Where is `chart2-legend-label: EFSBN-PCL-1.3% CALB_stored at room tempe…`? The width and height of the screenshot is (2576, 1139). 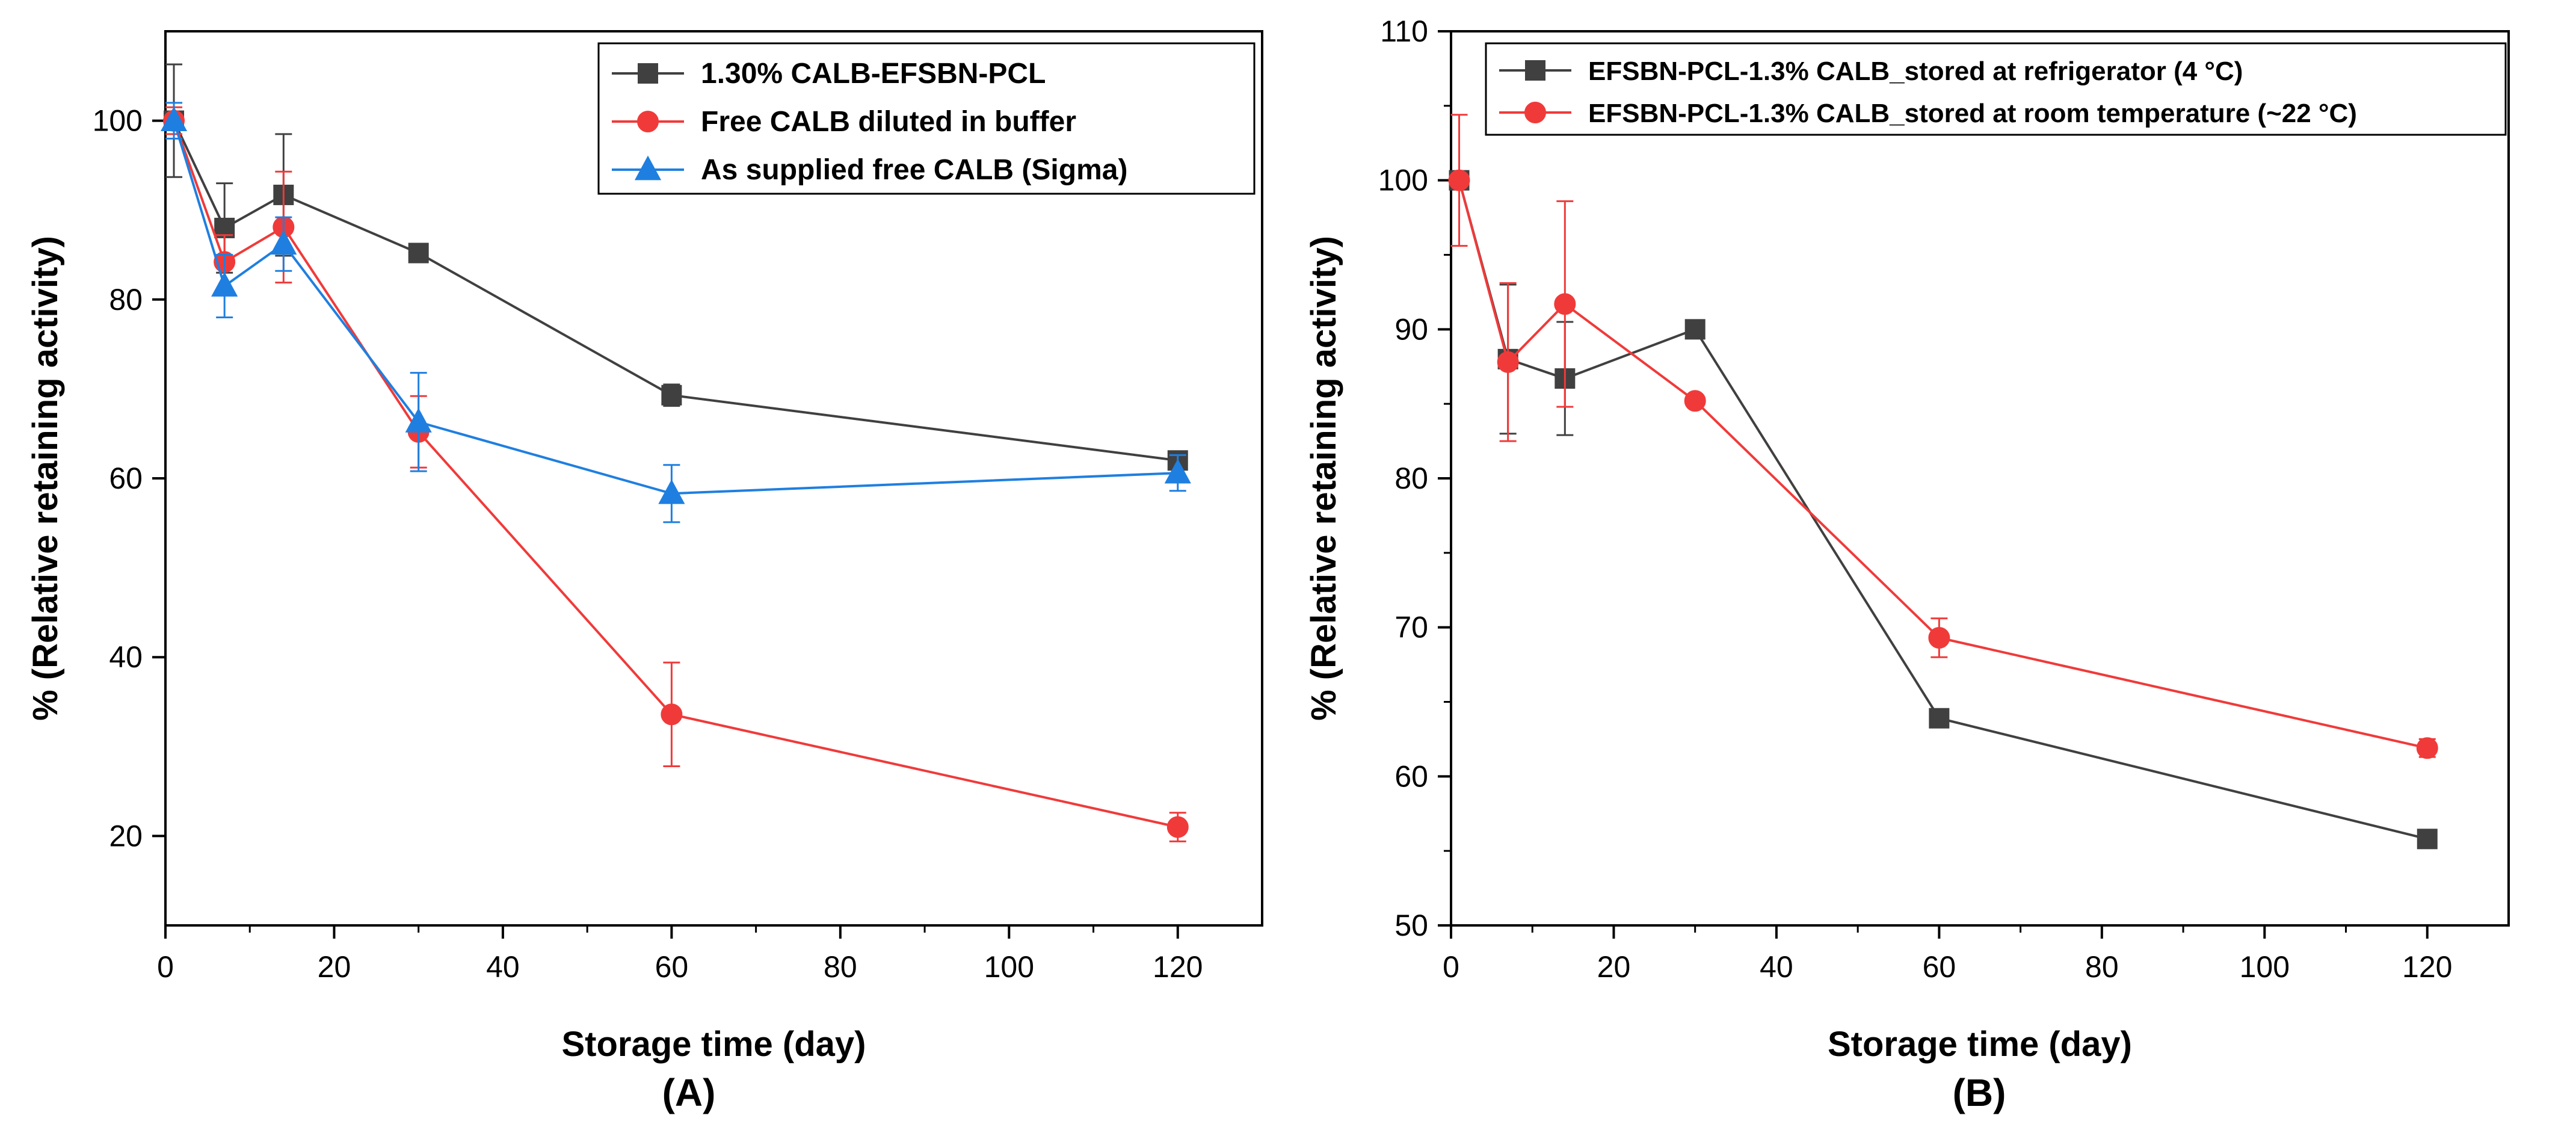 chart2-legend-label: EFSBN-PCL-1.3% CALB_stored at room tempe… is located at coordinates (1972, 113).